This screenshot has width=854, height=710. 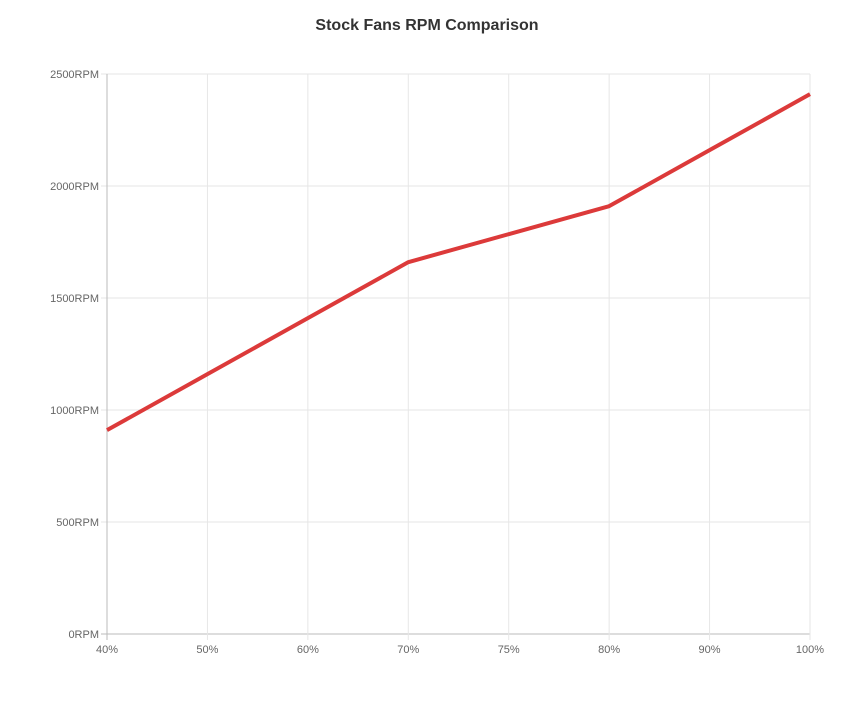 I want to click on y-tick-label: 0RPM, so click(x=83, y=635).